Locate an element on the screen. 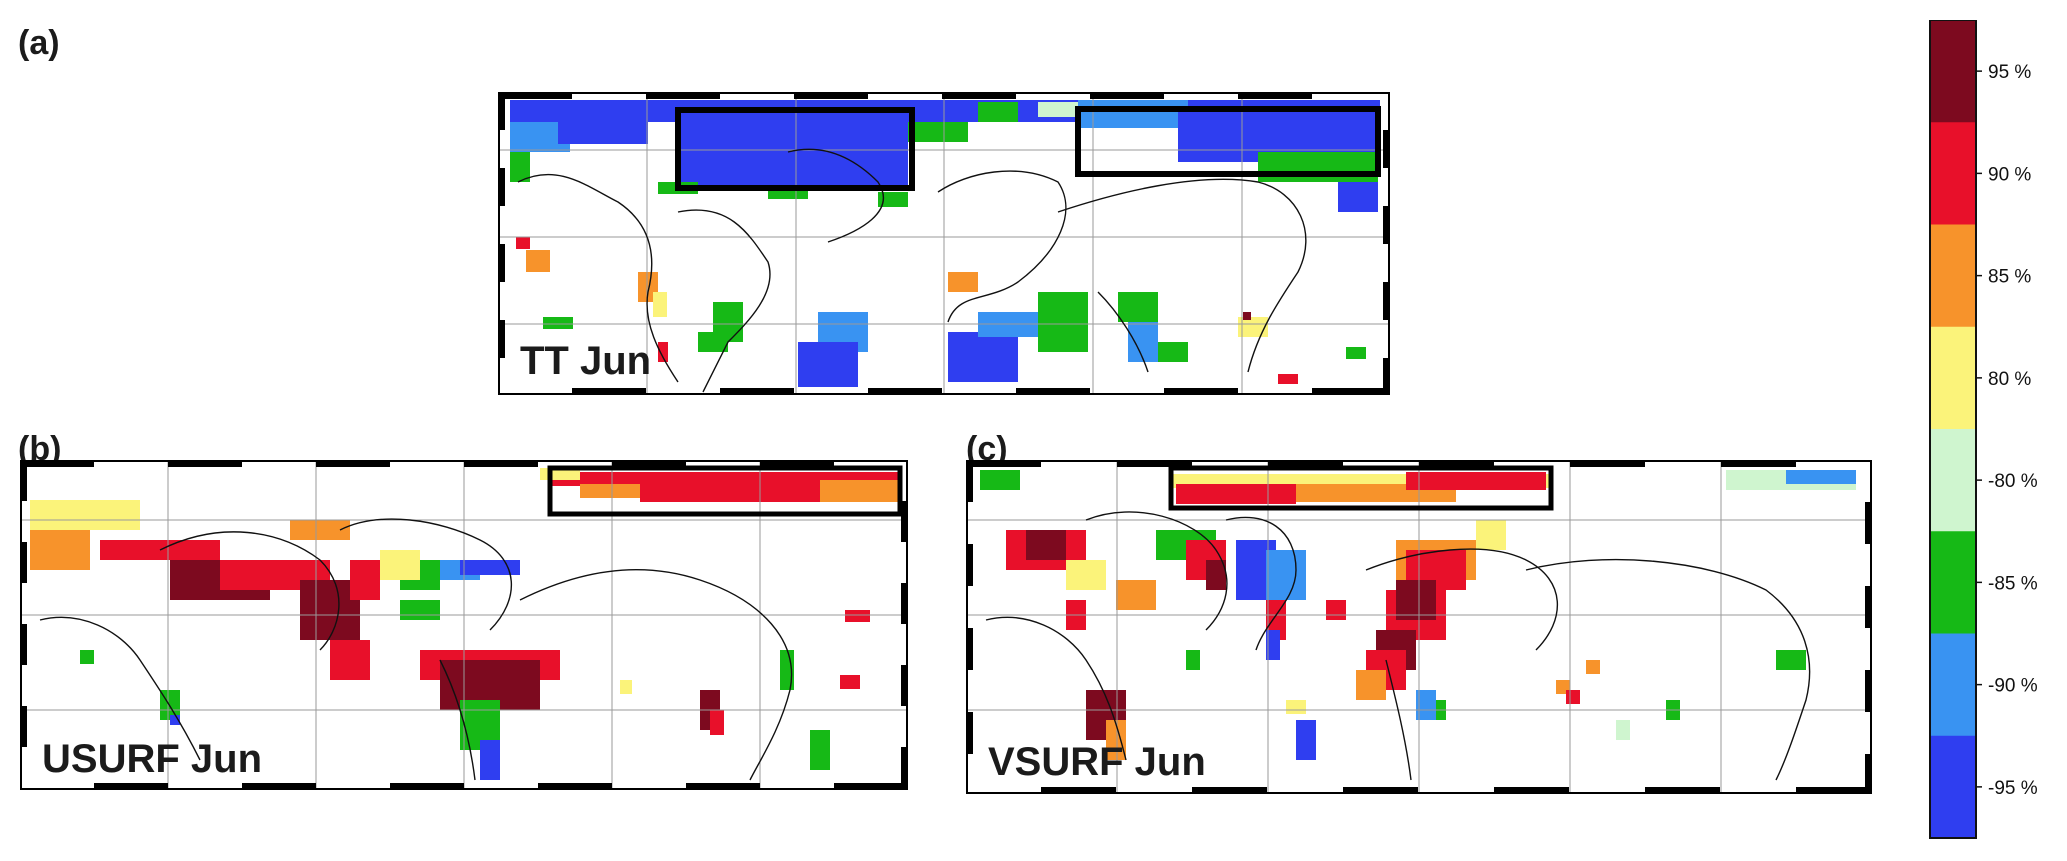 The width and height of the screenshot is (2067, 861). map-c-highlight-box is located at coordinates (1361, 488).